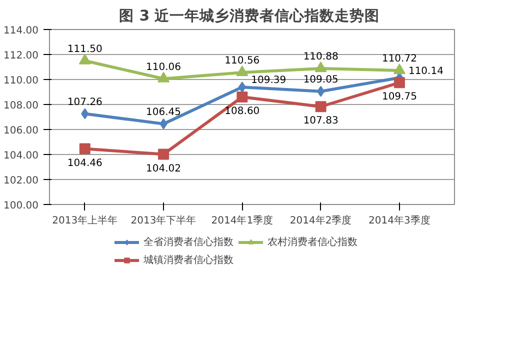 This screenshot has width=519, height=337. What do you see at coordinates (189, 242) in the screenshot?
I see `legend-label: 全省消费者信心指数` at bounding box center [189, 242].